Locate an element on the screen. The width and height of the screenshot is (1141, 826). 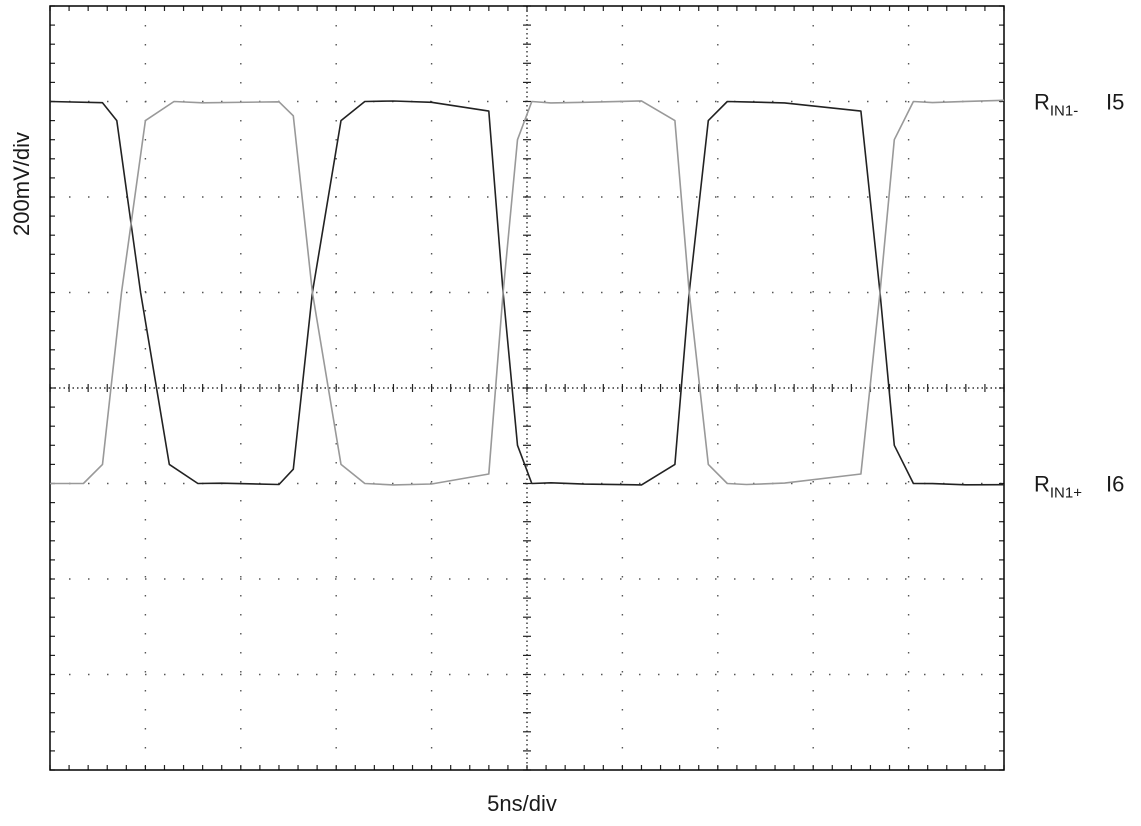
channel-label-rin1-minus: RIN1- is located at coordinates (1056, 105).